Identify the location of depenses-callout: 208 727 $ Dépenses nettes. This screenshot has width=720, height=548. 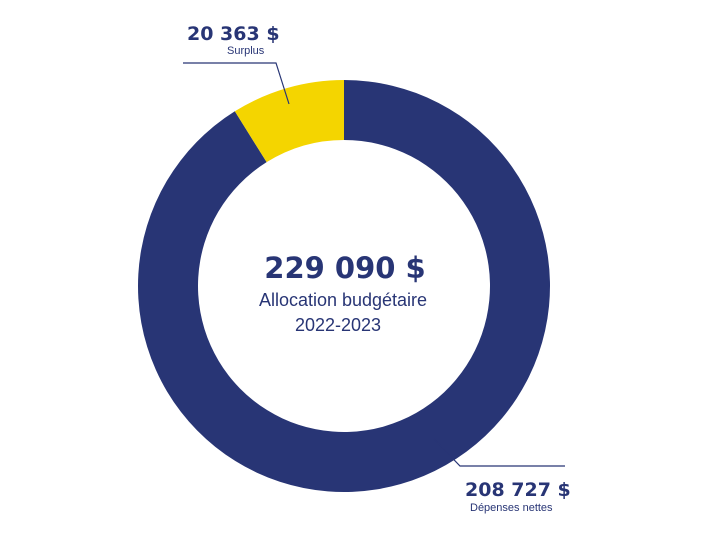
(502, 476).